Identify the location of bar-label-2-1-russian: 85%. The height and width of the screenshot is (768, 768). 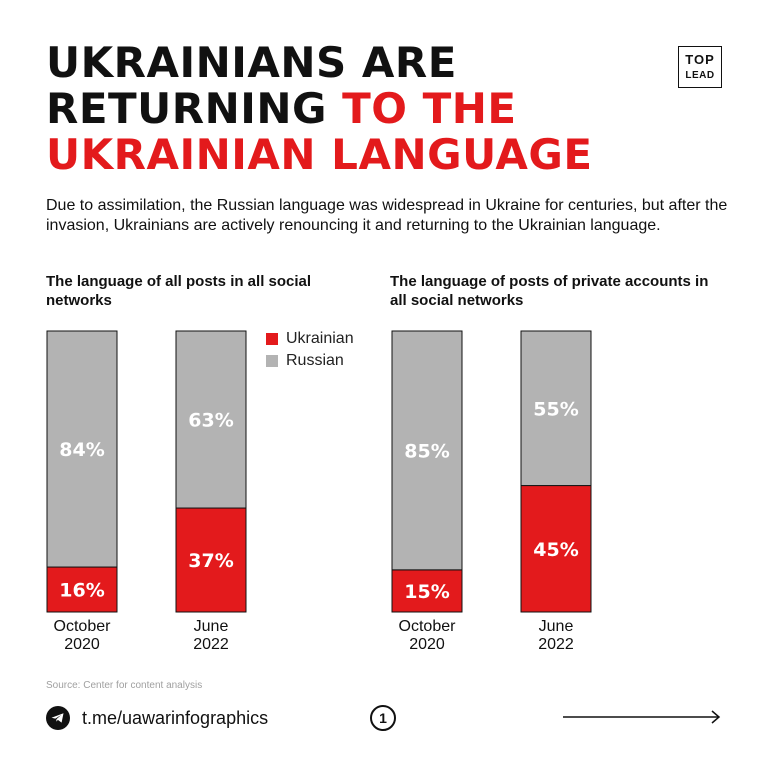
(426, 451).